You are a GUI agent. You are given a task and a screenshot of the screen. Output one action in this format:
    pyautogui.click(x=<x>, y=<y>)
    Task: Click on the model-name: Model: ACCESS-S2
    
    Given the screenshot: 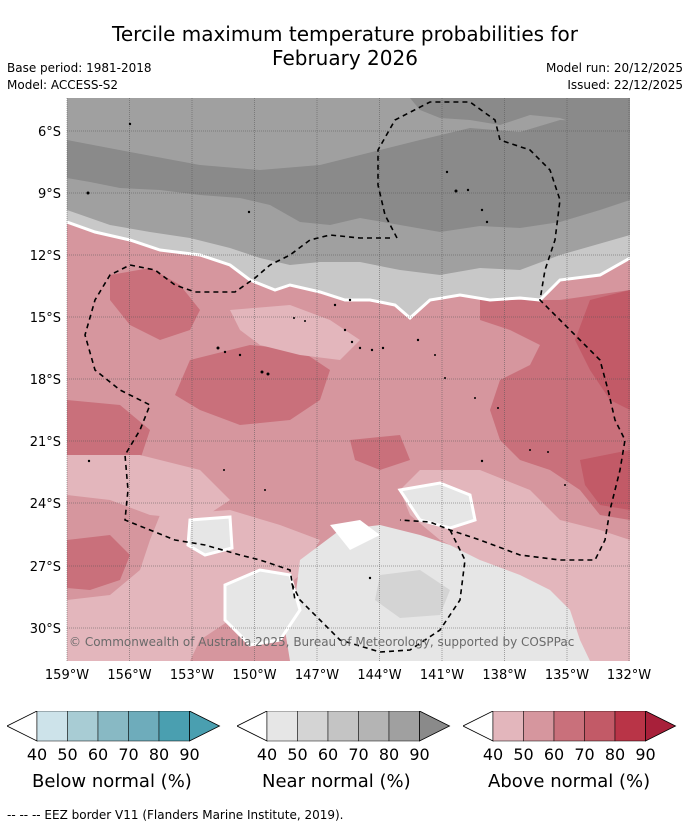 What is the action you would take?
    pyautogui.click(x=63, y=85)
    